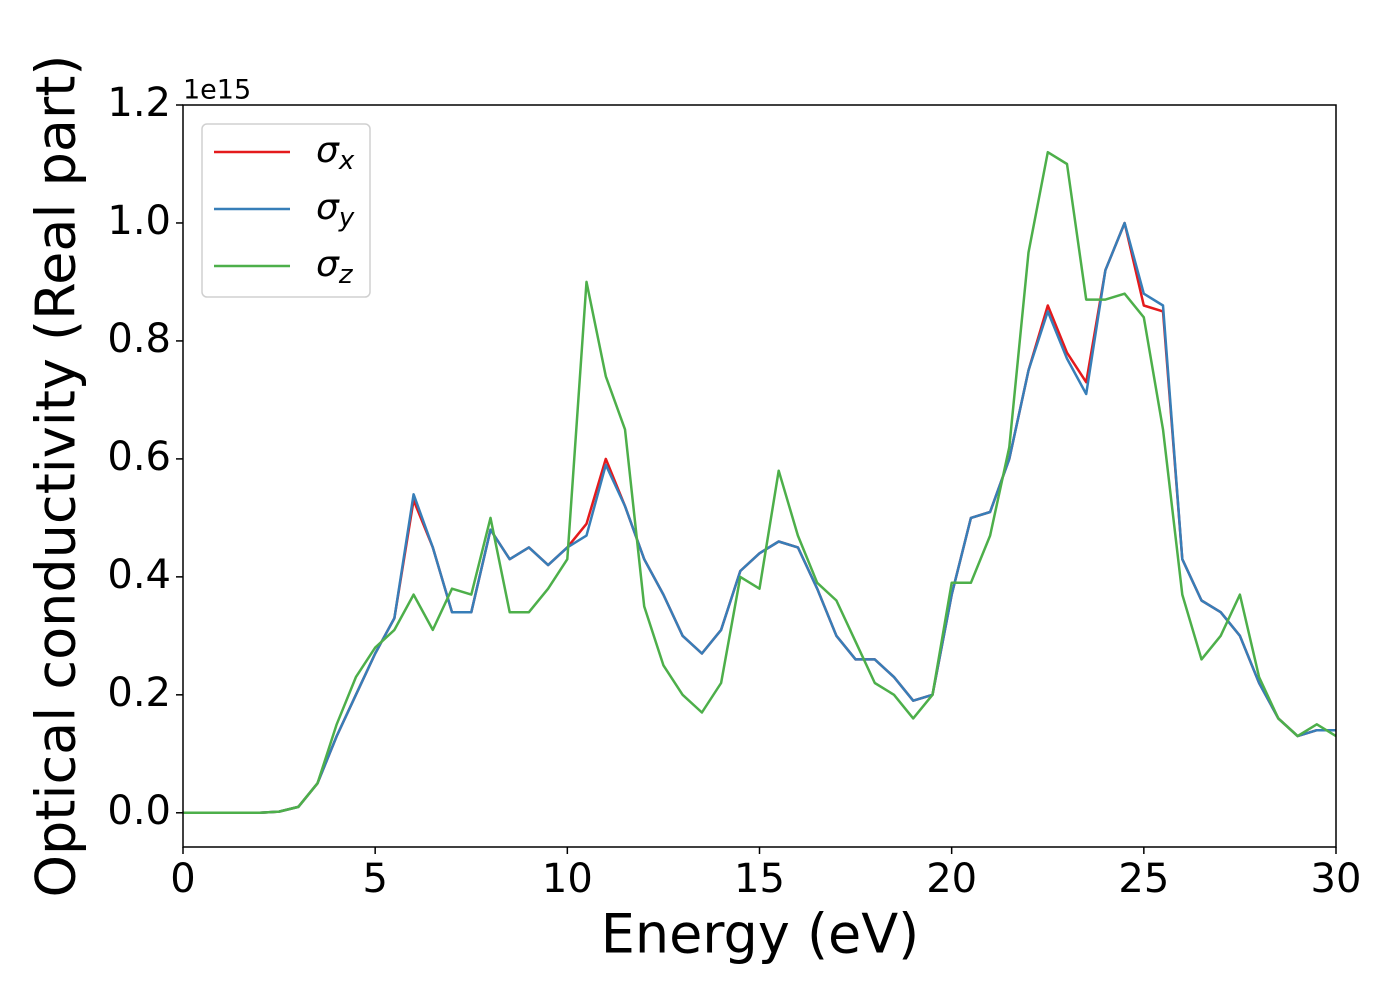 Image resolution: width=1400 pixels, height=1000 pixels. What do you see at coordinates (1143, 879) in the screenshot?
I see `x-tick-label: 25` at bounding box center [1143, 879].